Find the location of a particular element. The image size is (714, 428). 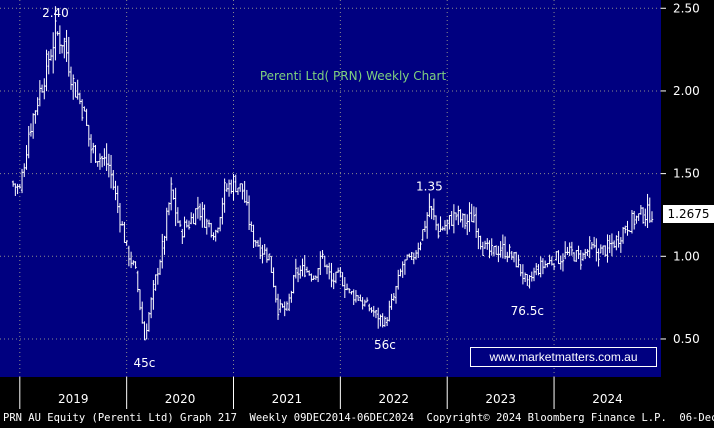

last-price-badge: 1.2675 is located at coordinates (688, 214).